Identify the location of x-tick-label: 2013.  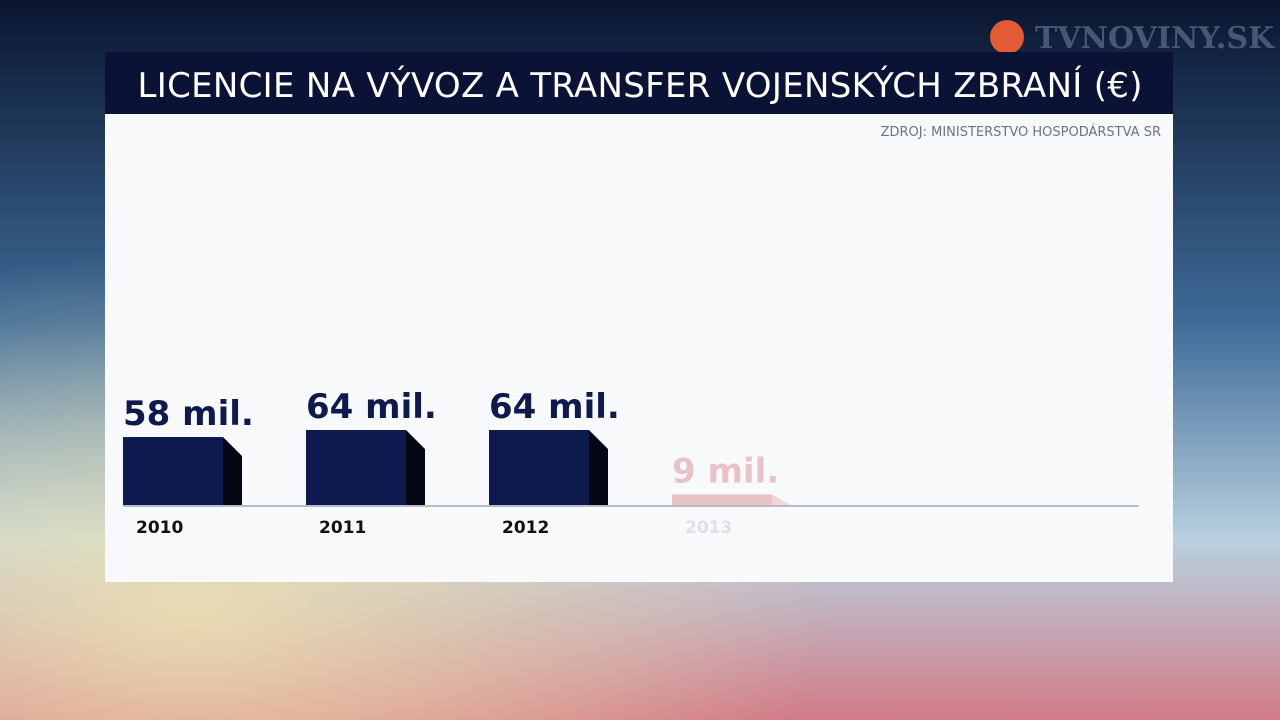
(708, 528).